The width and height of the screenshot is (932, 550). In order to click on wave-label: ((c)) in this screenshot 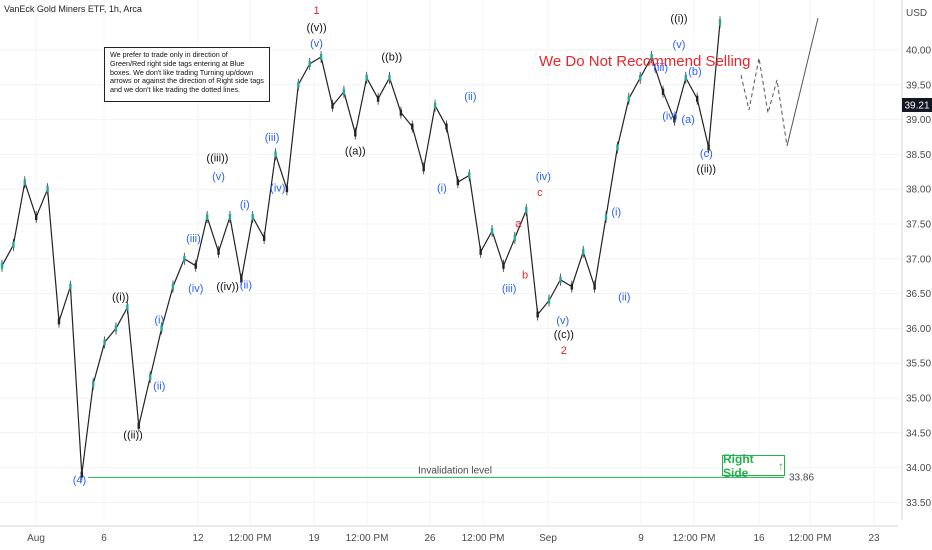, I will do `click(564, 335)`.